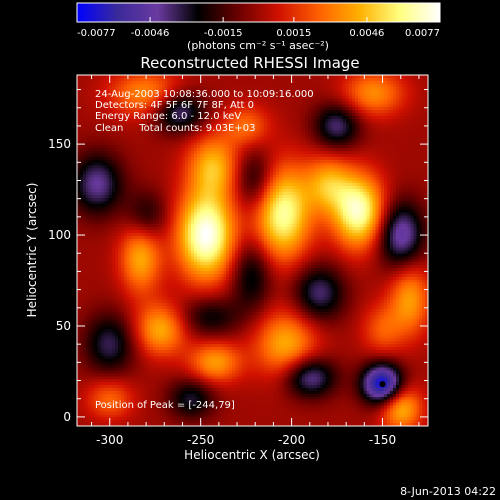 This screenshot has width=500, height=500. I want to click on colorbar-units: (photons cm⁻² s⁻¹ asec⁻²), so click(258, 45).